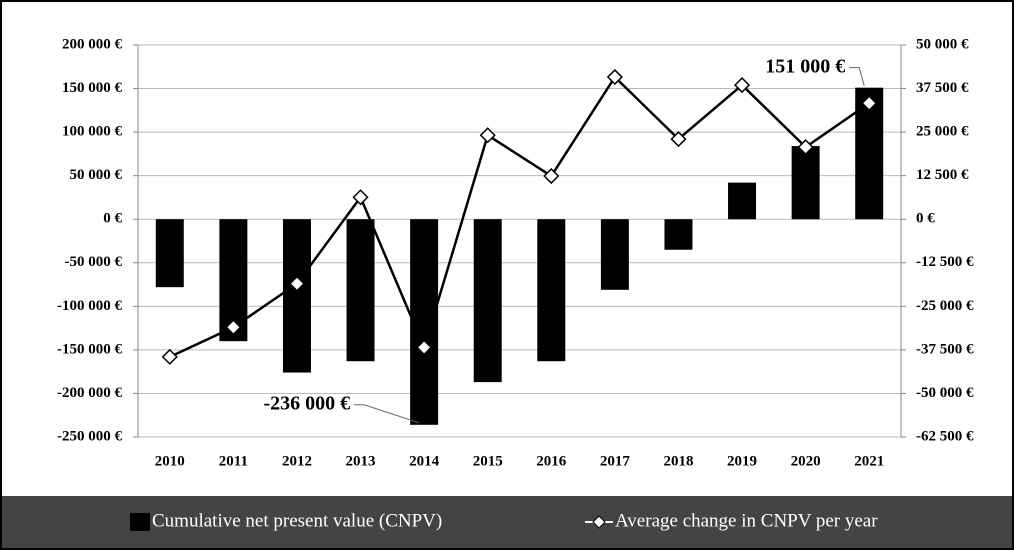  I want to click on y2-tick-label: -62 500 €, so click(945, 436).